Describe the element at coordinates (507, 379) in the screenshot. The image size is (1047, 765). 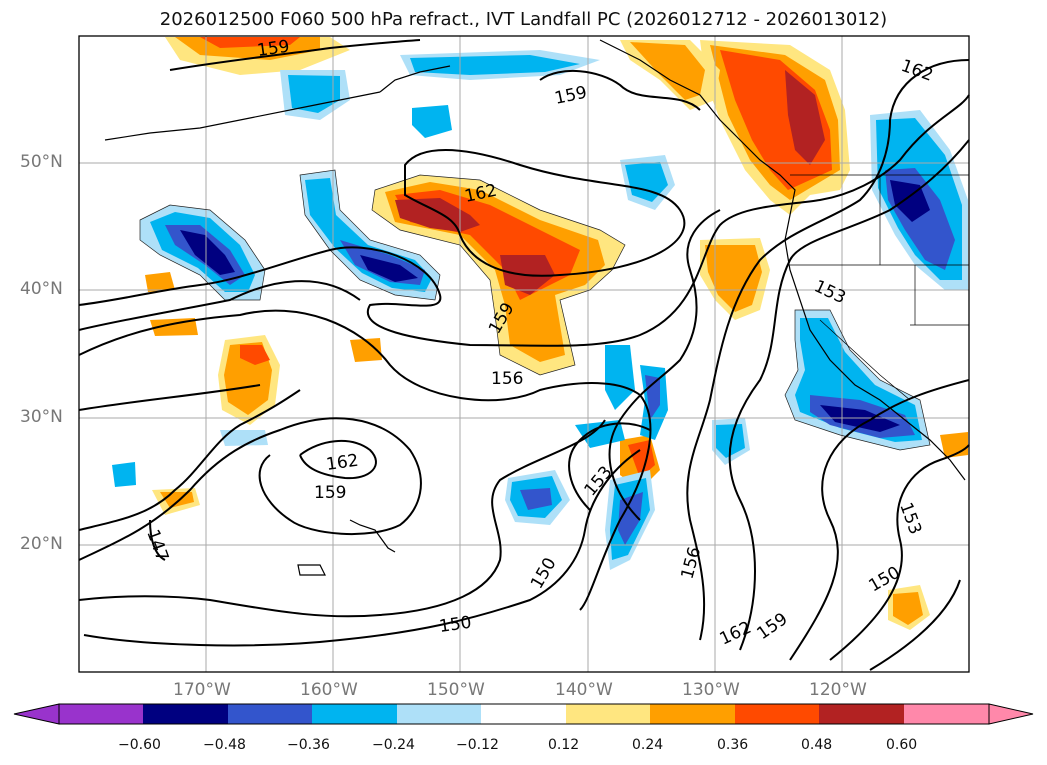
I see `contour-label: 156` at that location.